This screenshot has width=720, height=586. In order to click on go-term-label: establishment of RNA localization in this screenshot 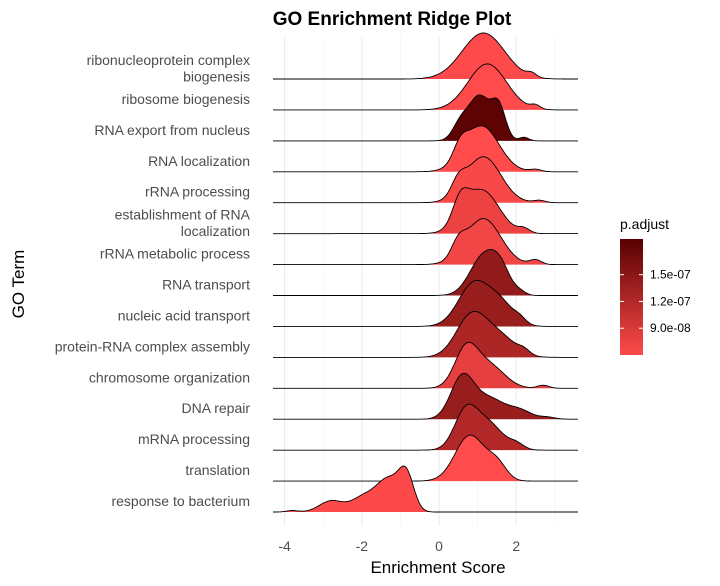, I will do `click(183, 222)`.